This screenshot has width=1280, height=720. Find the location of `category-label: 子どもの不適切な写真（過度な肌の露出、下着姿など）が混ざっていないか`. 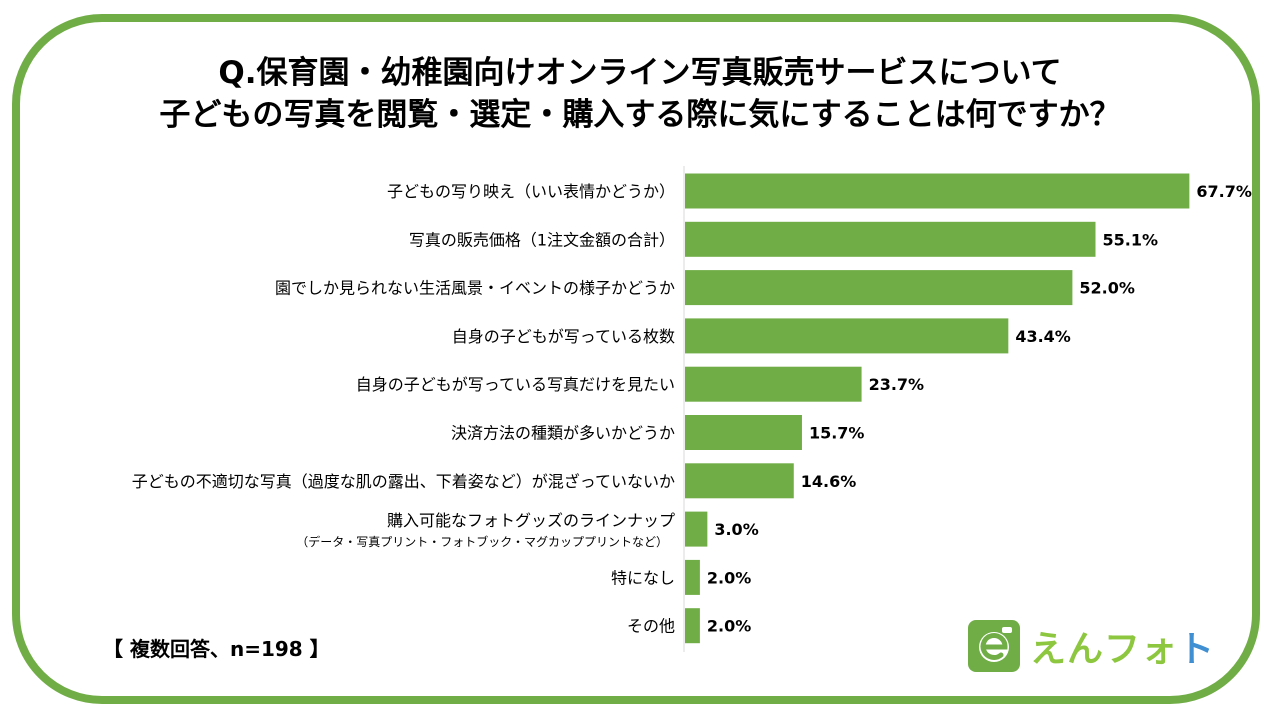

category-label: 子どもの不適切な写真（過度な肌の露出、下着姿など）が混ざっていないか is located at coordinates (403, 481).